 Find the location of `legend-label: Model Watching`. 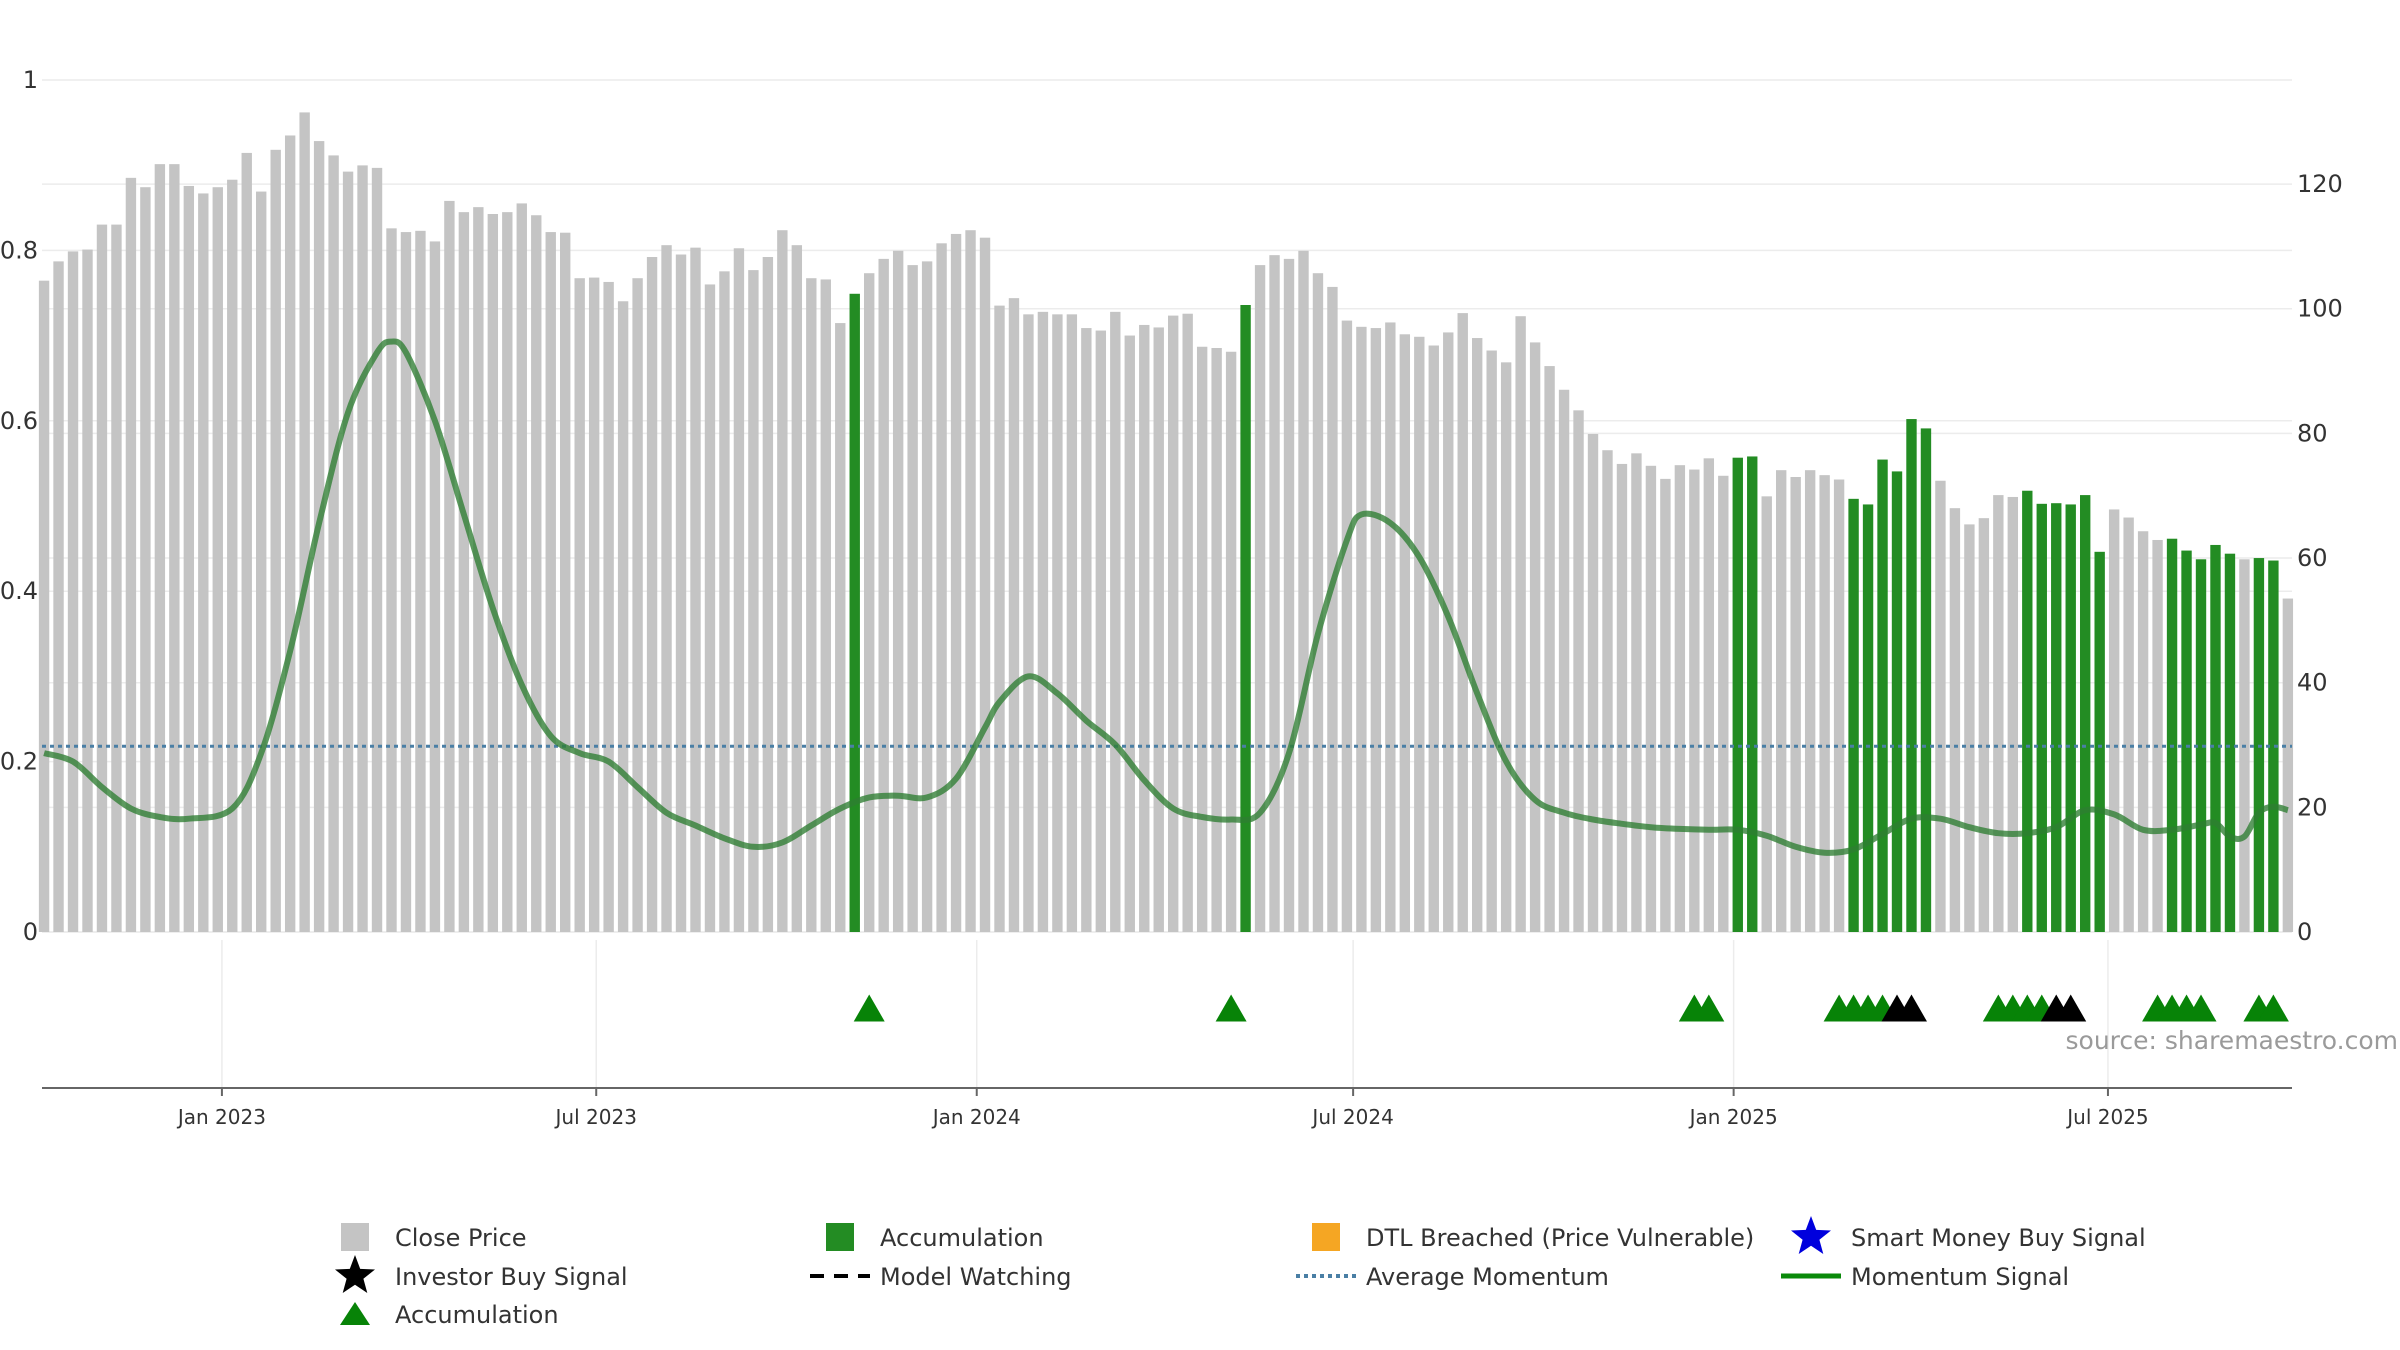

legend-label: Model Watching is located at coordinates (976, 1277).